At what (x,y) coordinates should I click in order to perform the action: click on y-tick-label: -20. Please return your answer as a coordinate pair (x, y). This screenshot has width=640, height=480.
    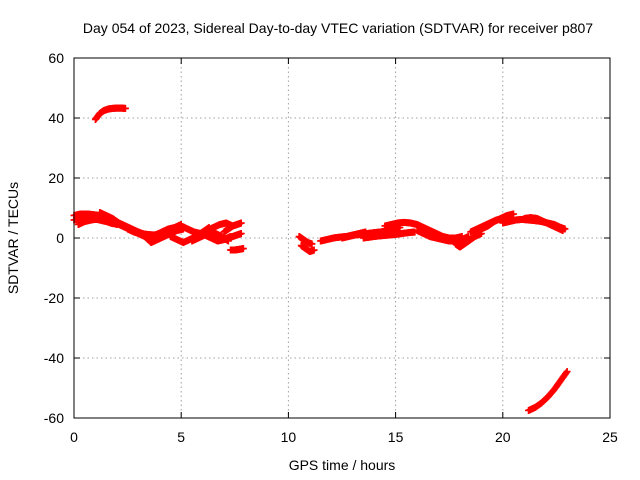
    Looking at the image, I should click on (54, 298).